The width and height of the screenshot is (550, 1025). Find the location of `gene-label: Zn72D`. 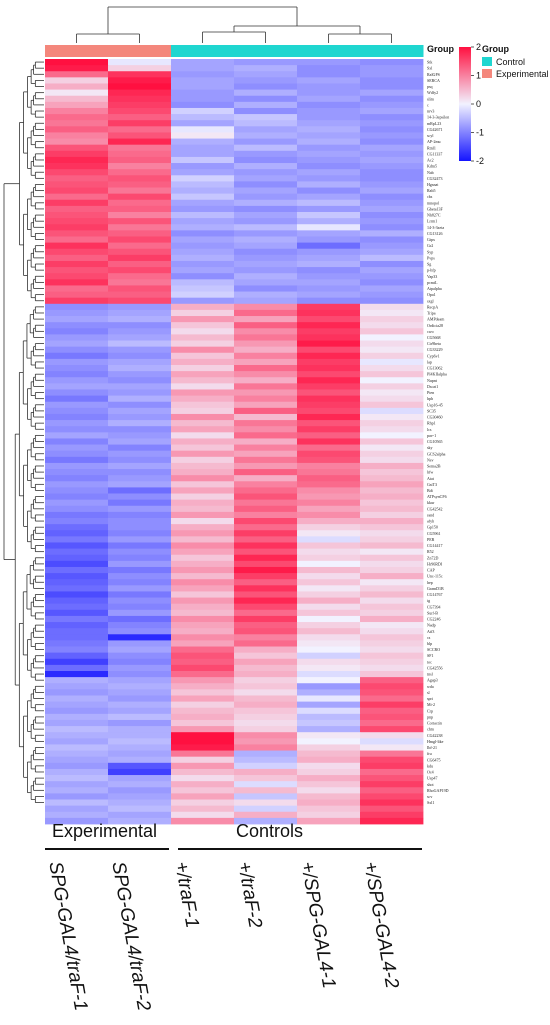

gene-label: Zn72D is located at coordinates (432, 557).